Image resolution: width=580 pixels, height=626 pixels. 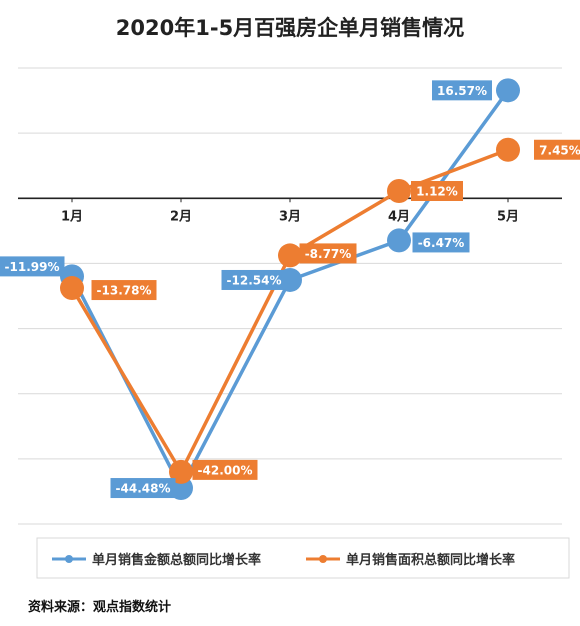 I want to click on series-1-data-label: 16.57%, so click(x=462, y=90).